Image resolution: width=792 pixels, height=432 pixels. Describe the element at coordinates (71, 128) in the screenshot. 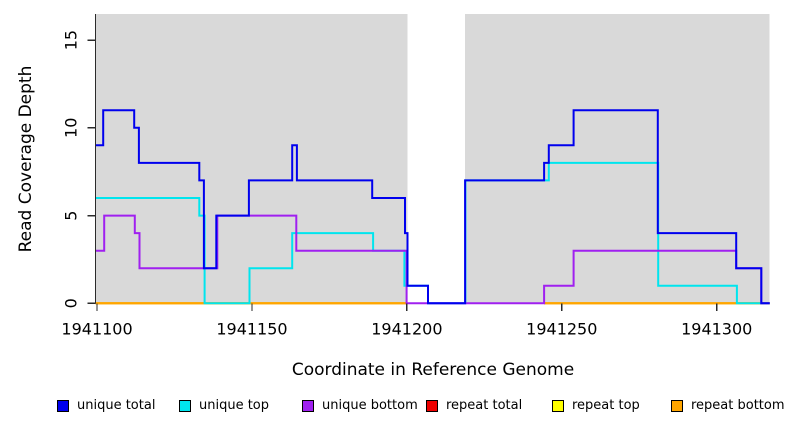

I see `y-tick-label: 10` at that location.